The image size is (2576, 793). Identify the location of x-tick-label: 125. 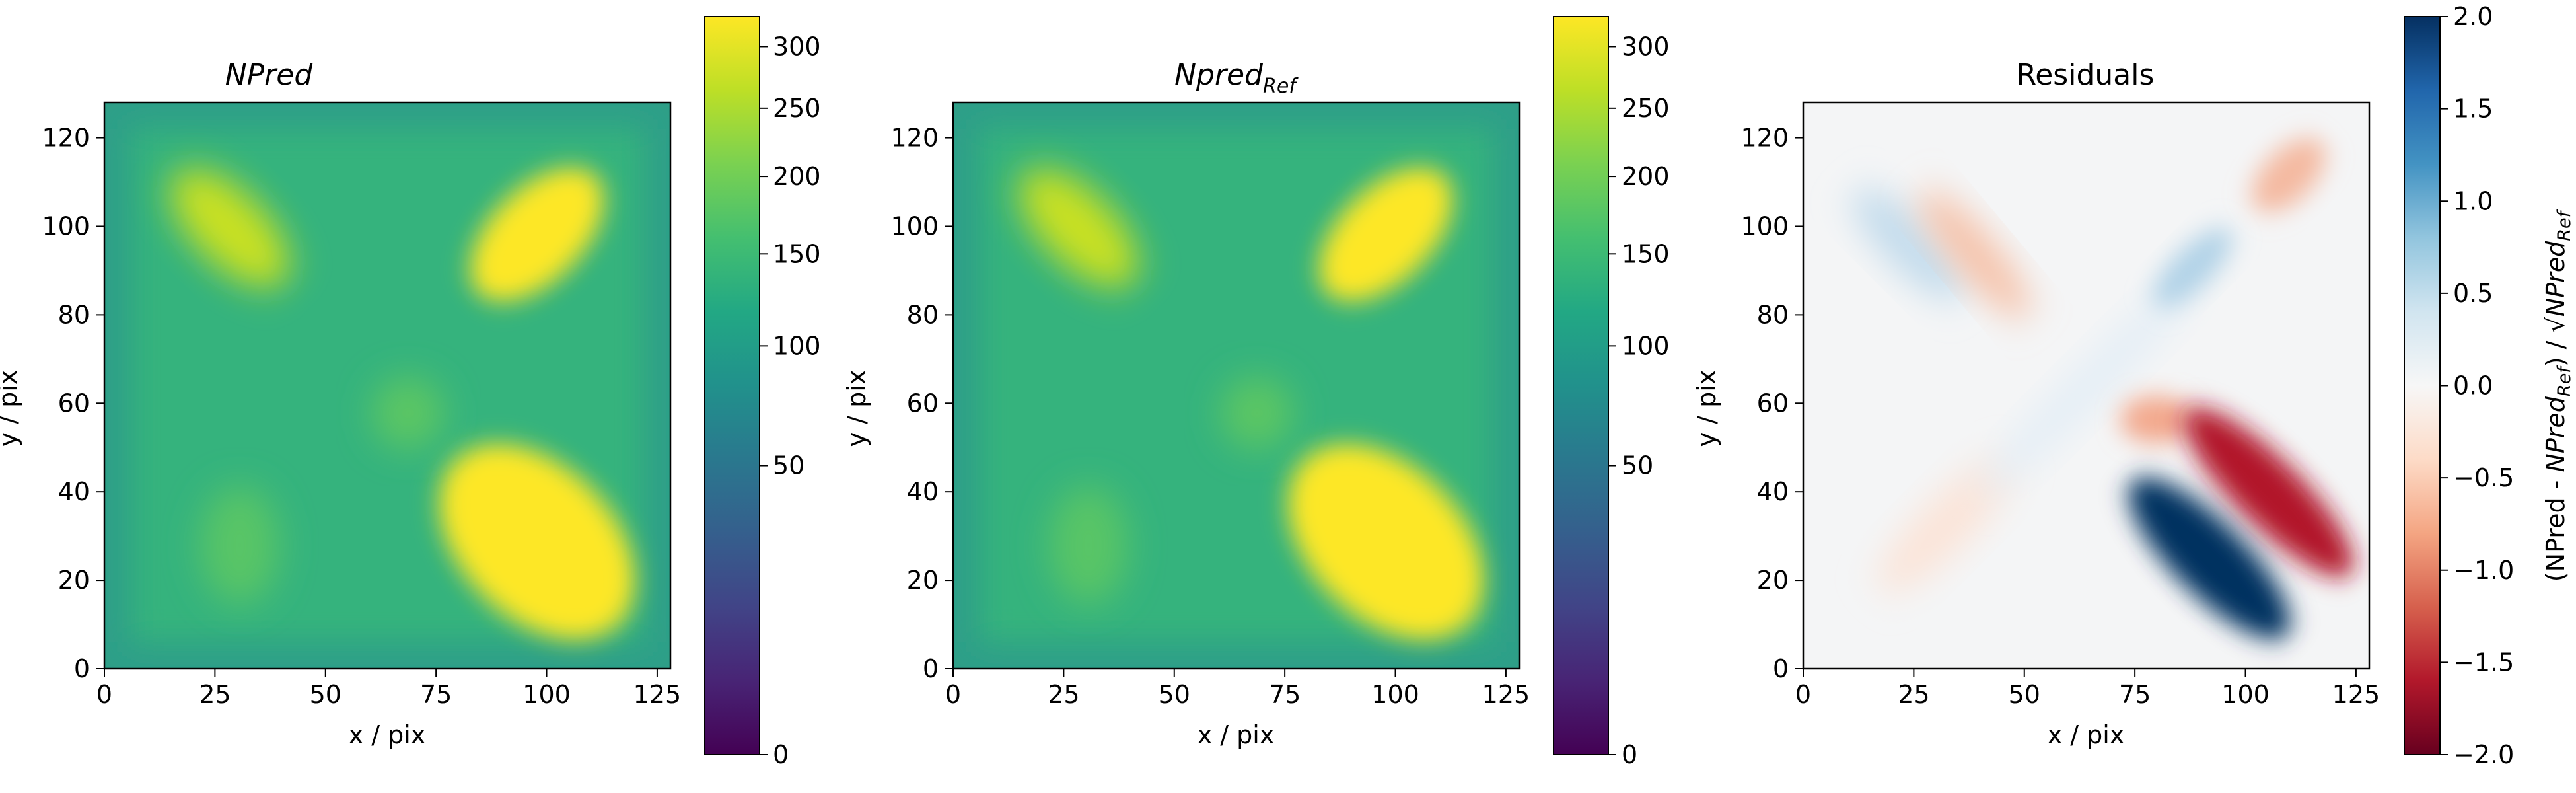
(657, 694).